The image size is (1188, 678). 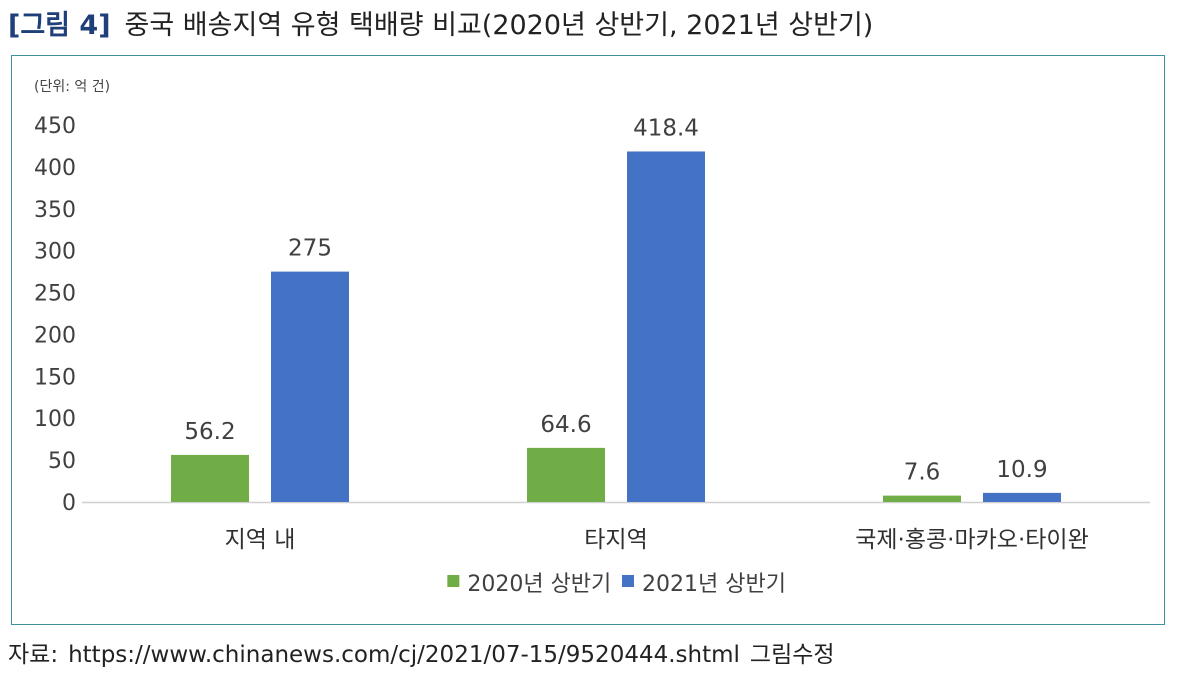 What do you see at coordinates (1021, 470) in the screenshot?
I see `data-label: 10.9` at bounding box center [1021, 470].